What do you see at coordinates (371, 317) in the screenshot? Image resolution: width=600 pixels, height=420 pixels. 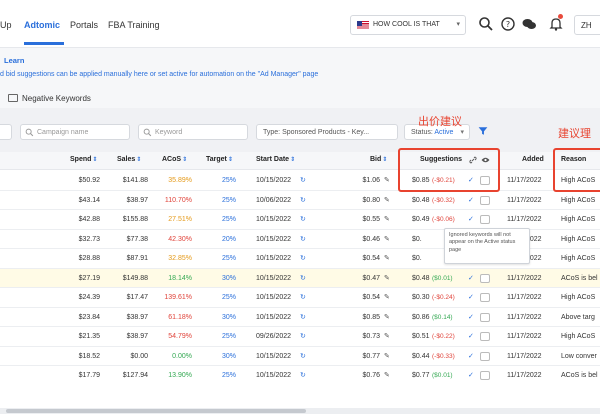 I see `cell-bid: $0.85` at bounding box center [371, 317].